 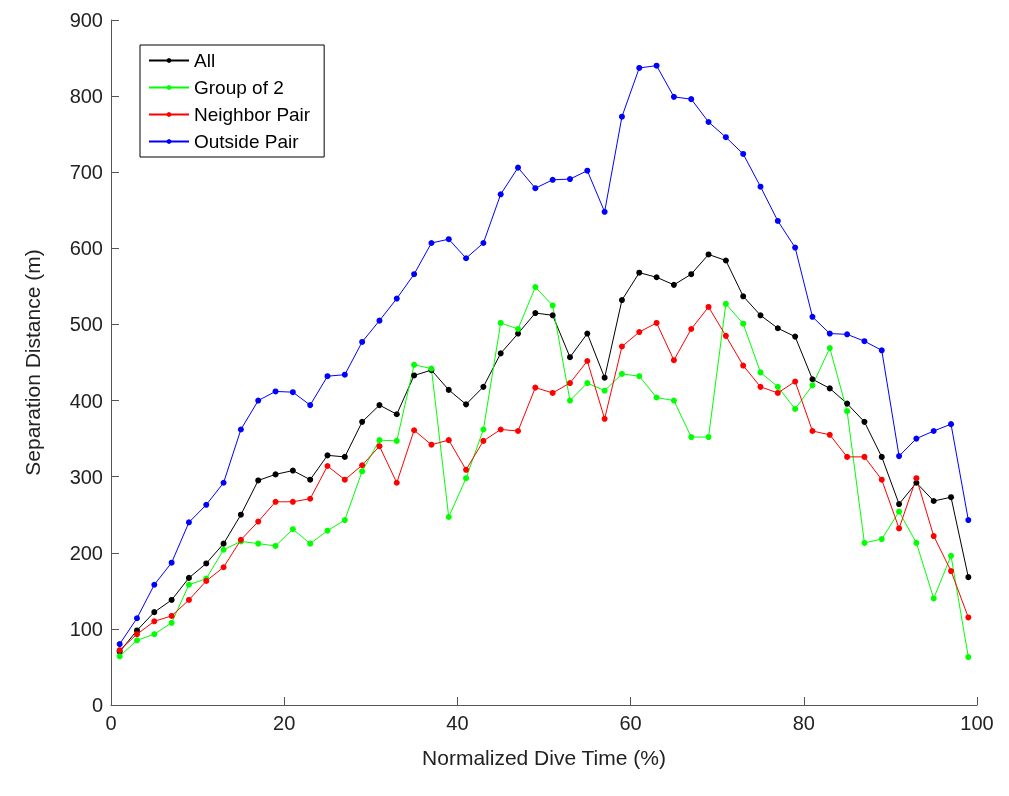 I want to click on x-tick-label: 40, so click(x=457, y=723).